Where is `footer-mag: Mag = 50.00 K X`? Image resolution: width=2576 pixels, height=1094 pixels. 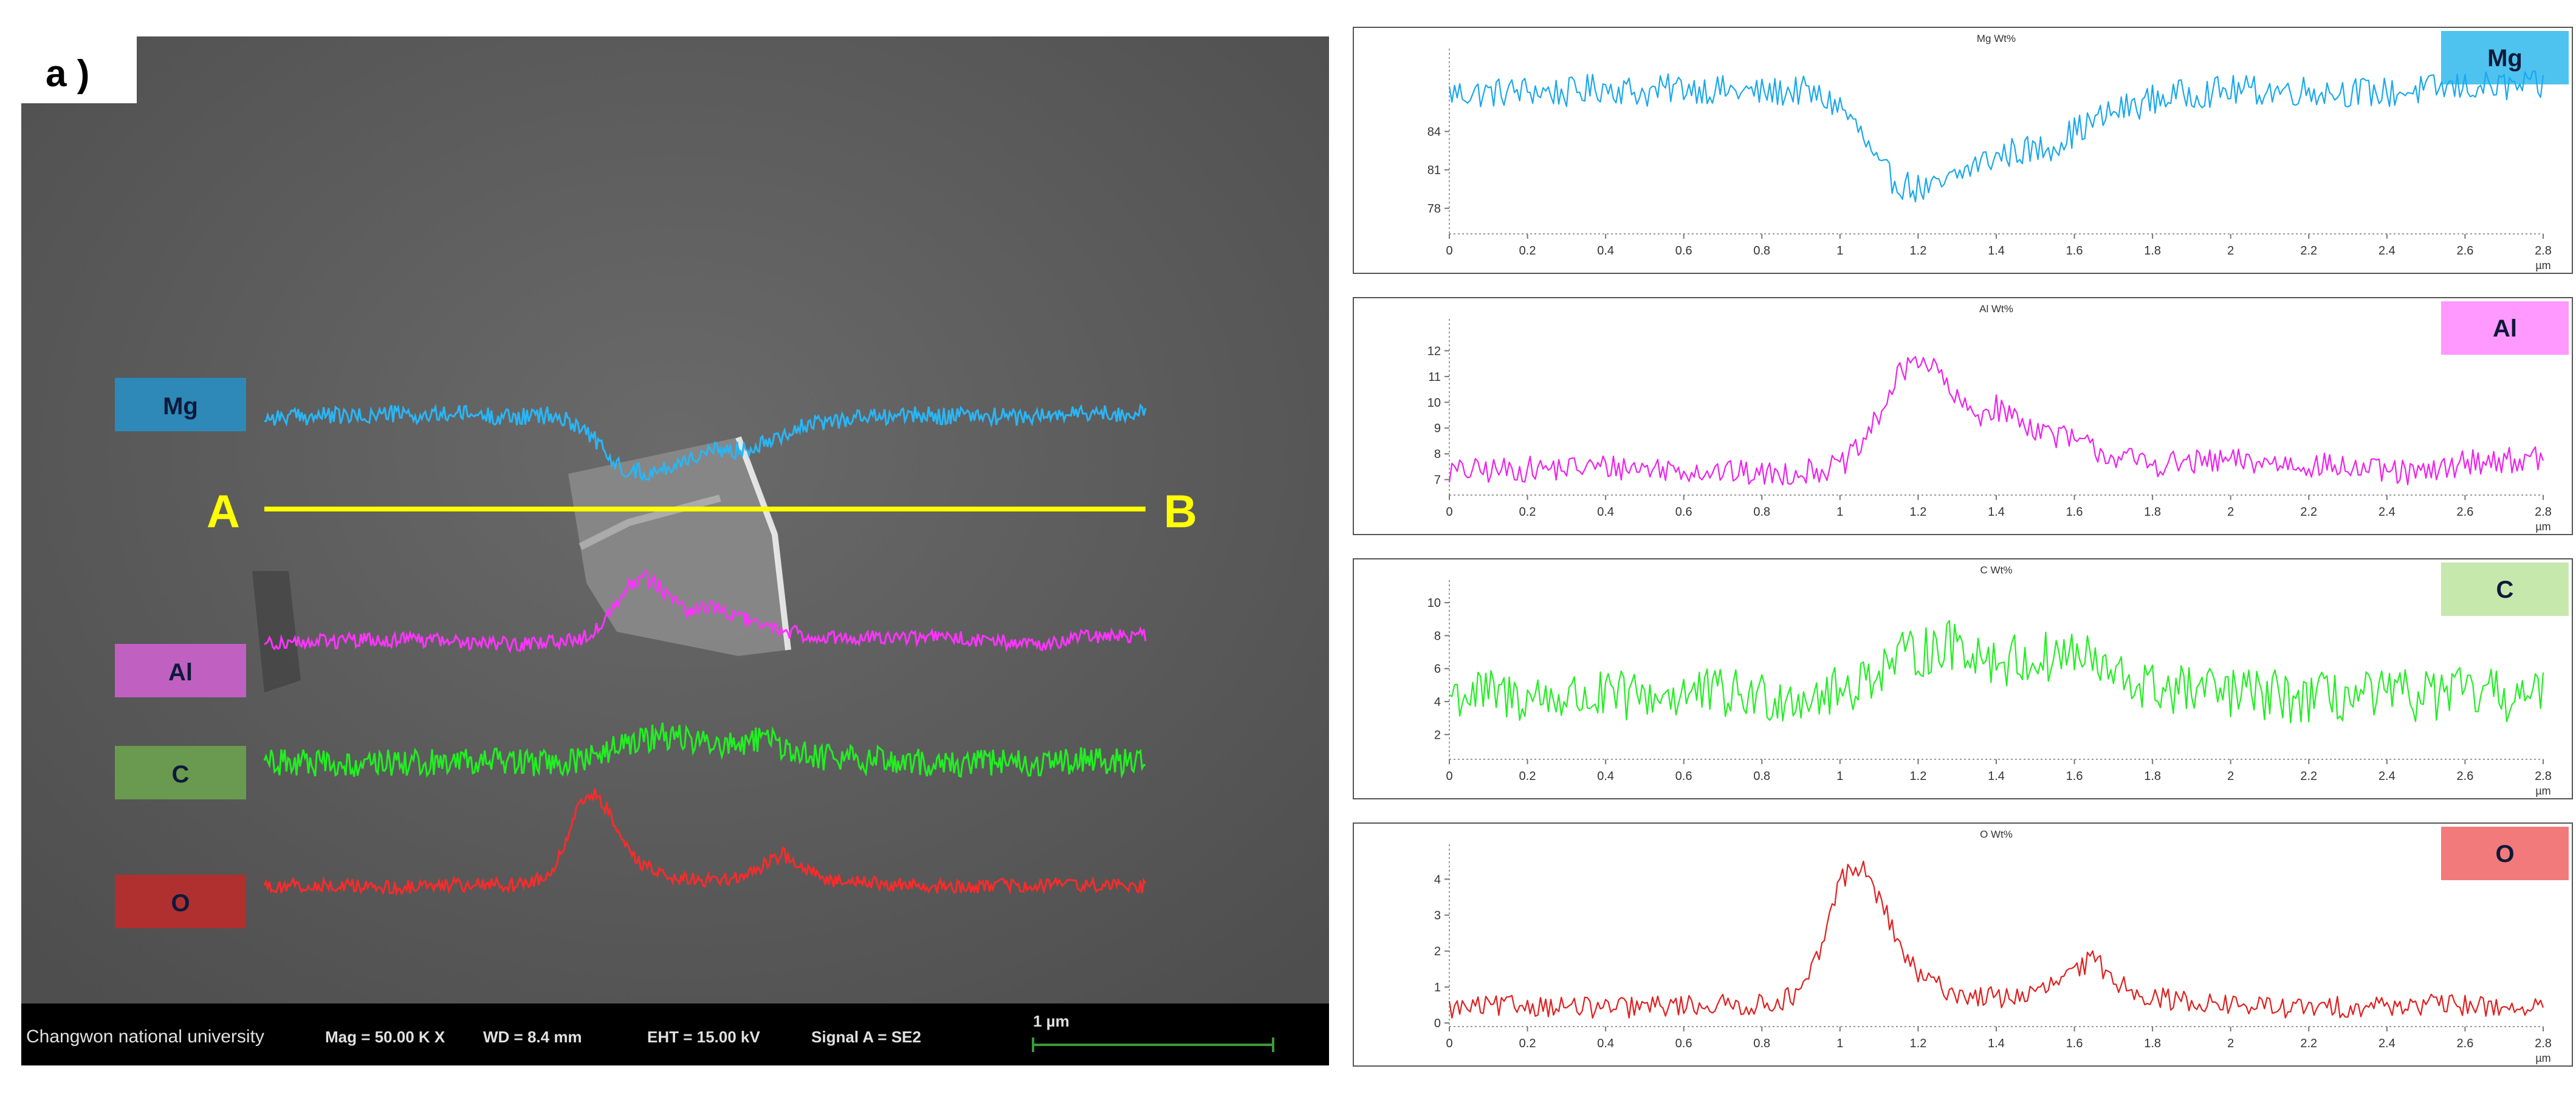
footer-mag: Mag = 50.00 K X is located at coordinates (385, 1037).